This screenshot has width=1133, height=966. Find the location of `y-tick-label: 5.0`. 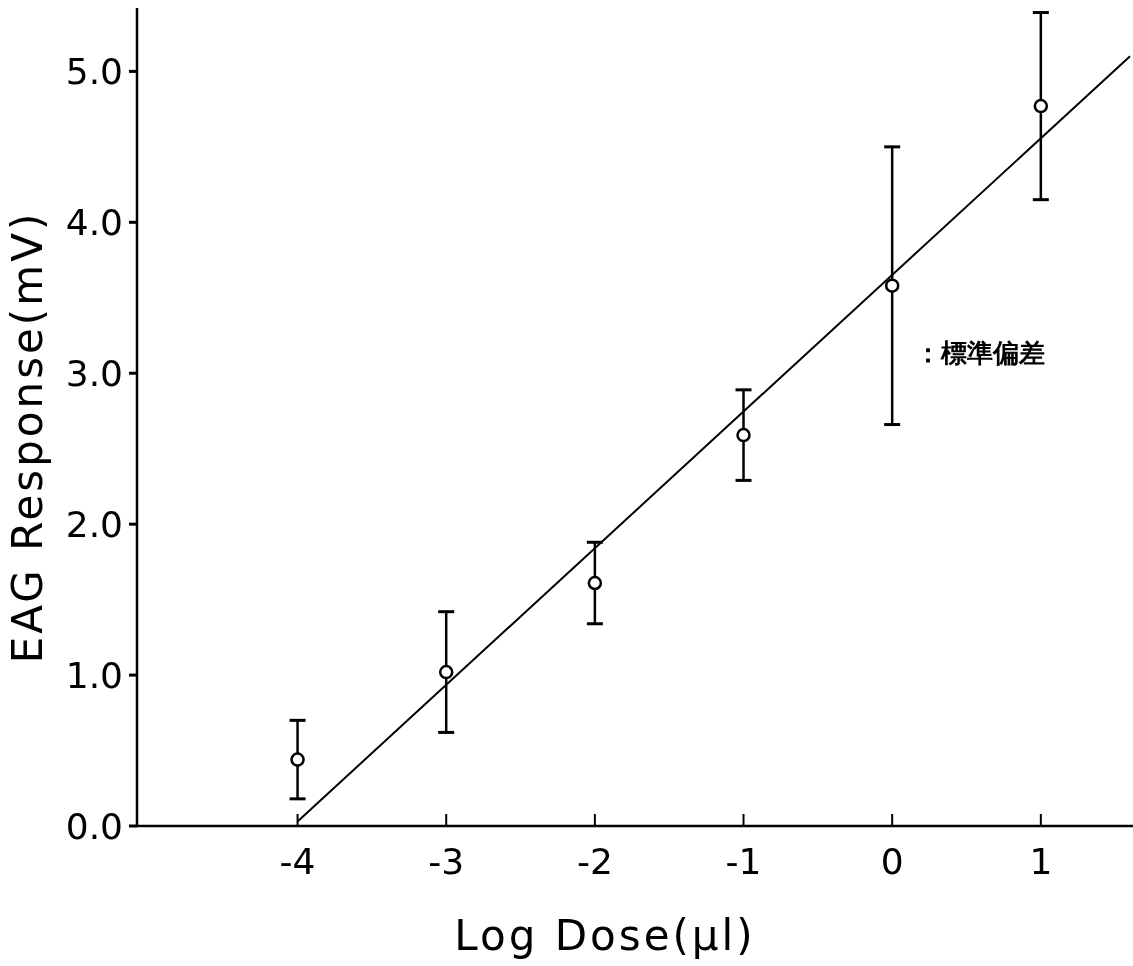

y-tick-label: 5.0 is located at coordinates (94, 72).